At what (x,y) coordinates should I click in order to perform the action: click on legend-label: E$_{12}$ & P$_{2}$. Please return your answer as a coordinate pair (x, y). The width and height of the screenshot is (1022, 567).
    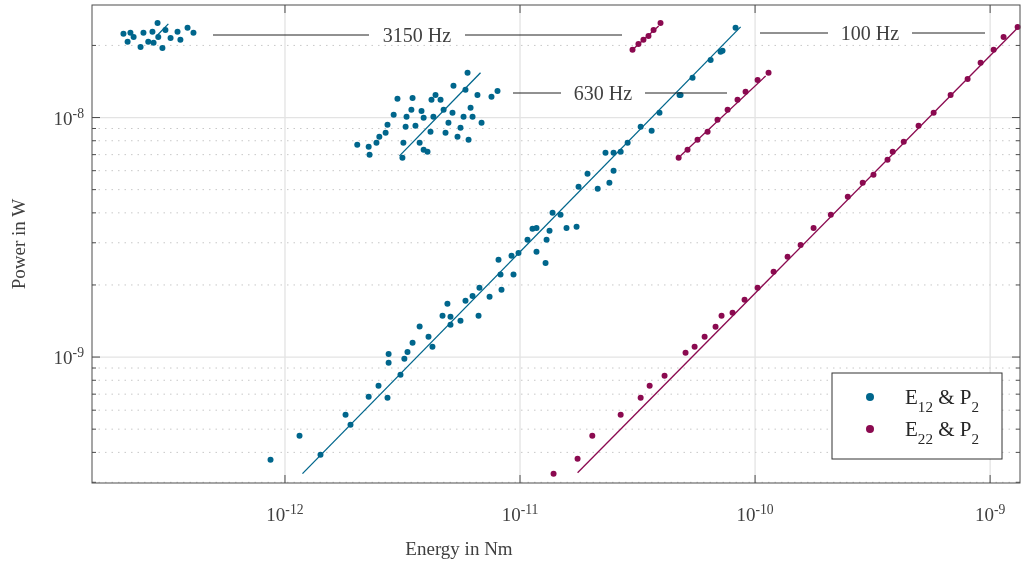
    Looking at the image, I should click on (942, 400).